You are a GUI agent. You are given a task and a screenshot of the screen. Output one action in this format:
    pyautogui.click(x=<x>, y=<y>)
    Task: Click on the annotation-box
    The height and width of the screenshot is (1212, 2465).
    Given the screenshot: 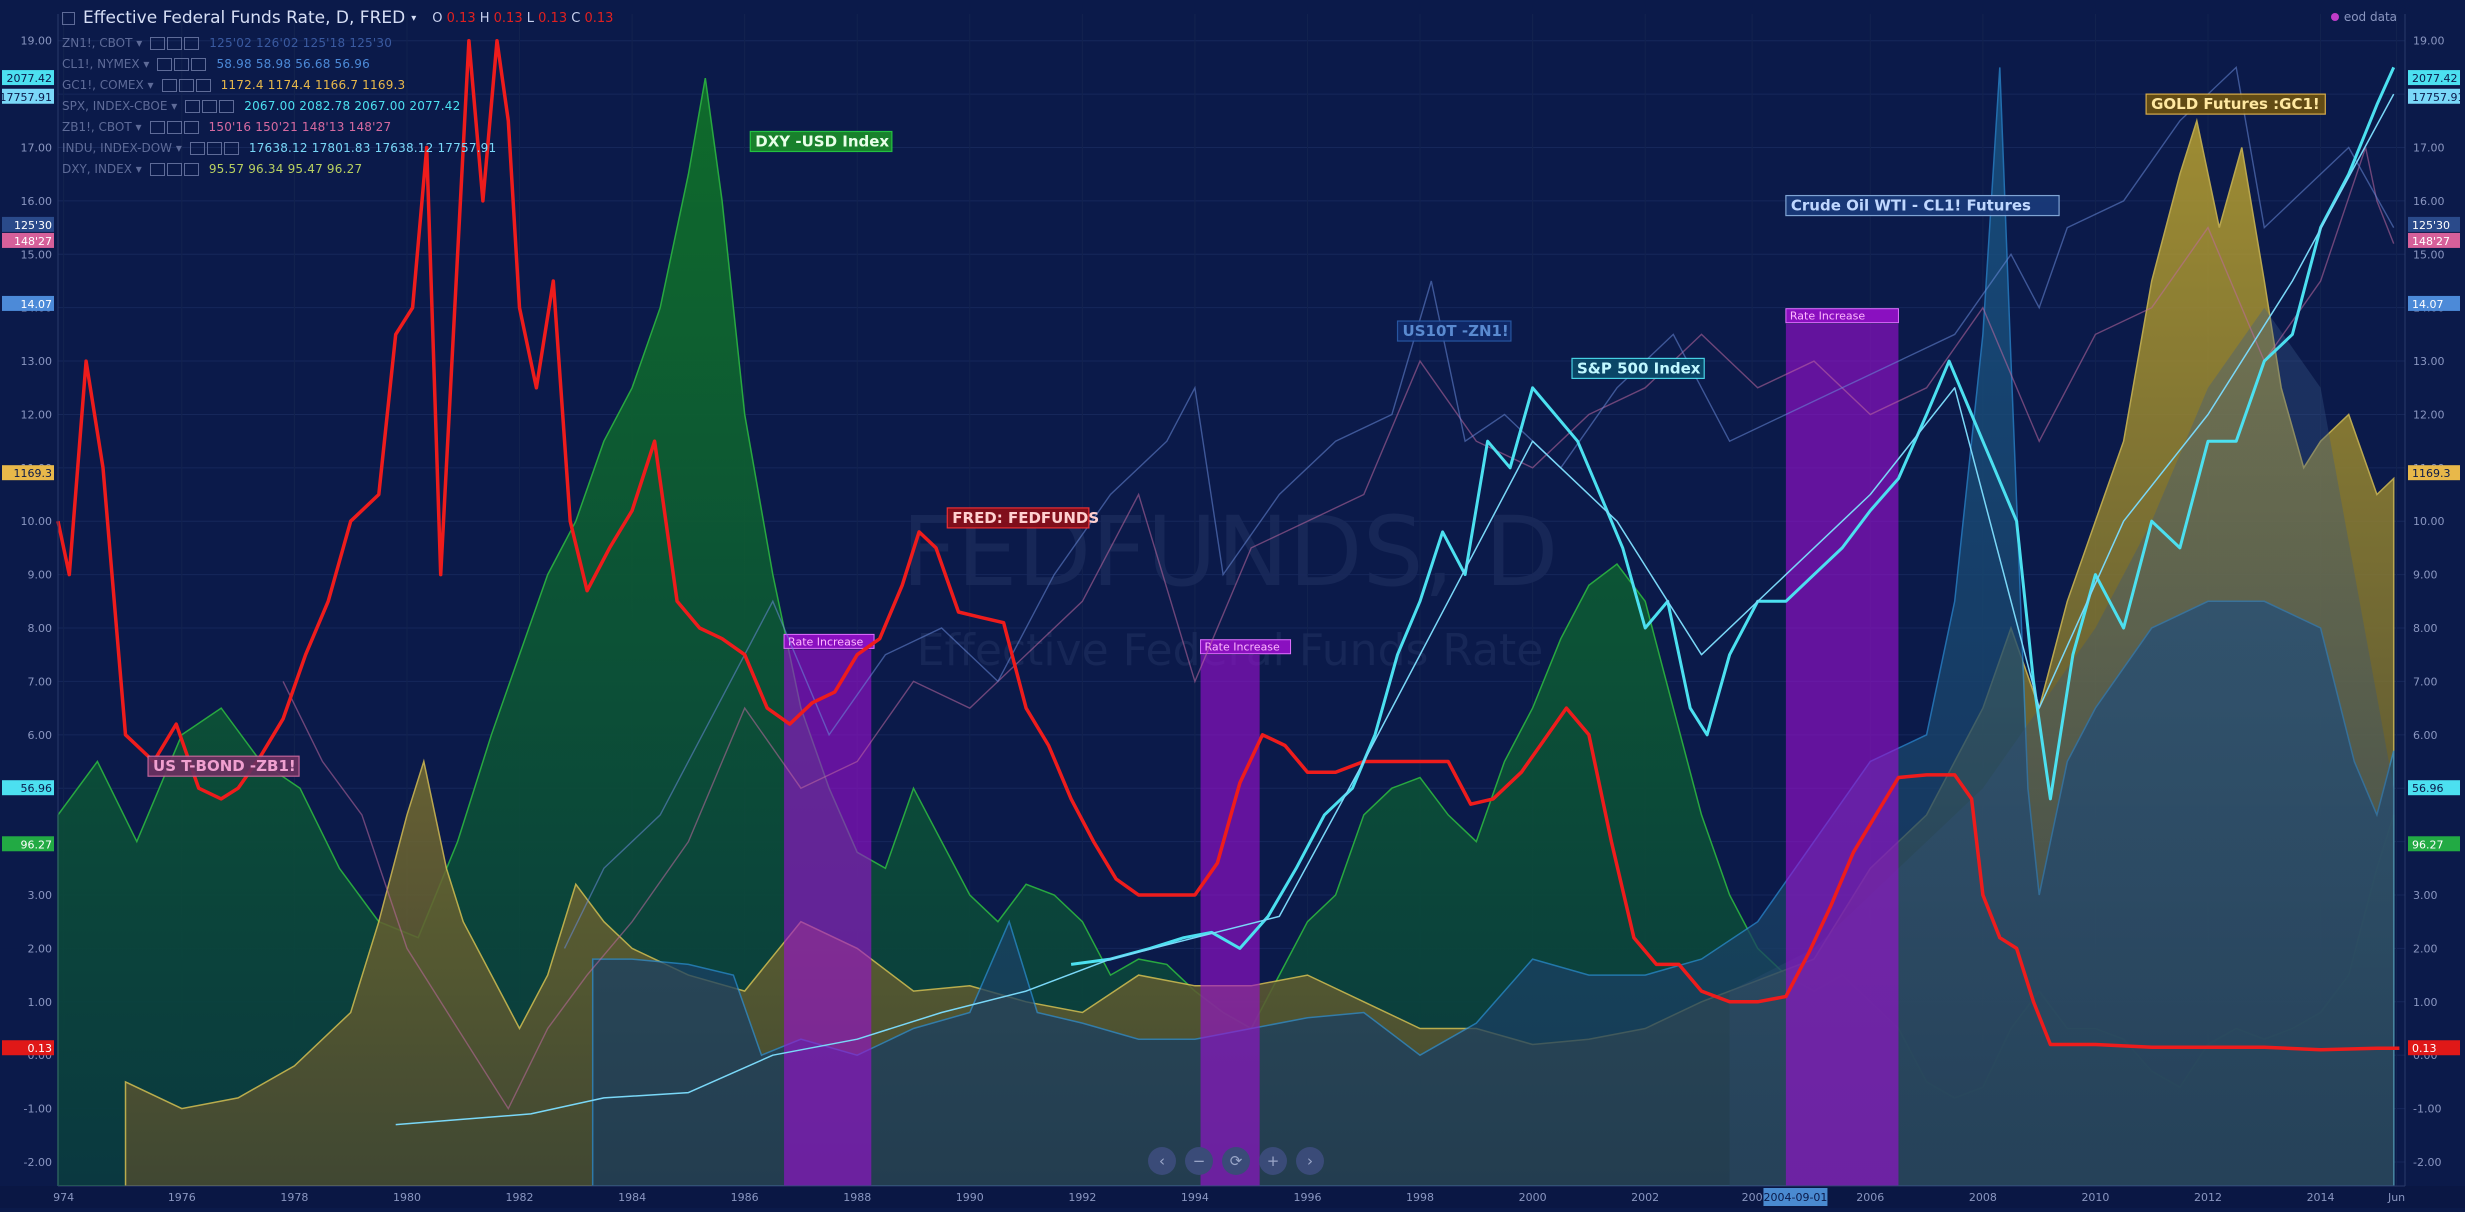 What is the action you would take?
    pyautogui.click(x=2235, y=104)
    